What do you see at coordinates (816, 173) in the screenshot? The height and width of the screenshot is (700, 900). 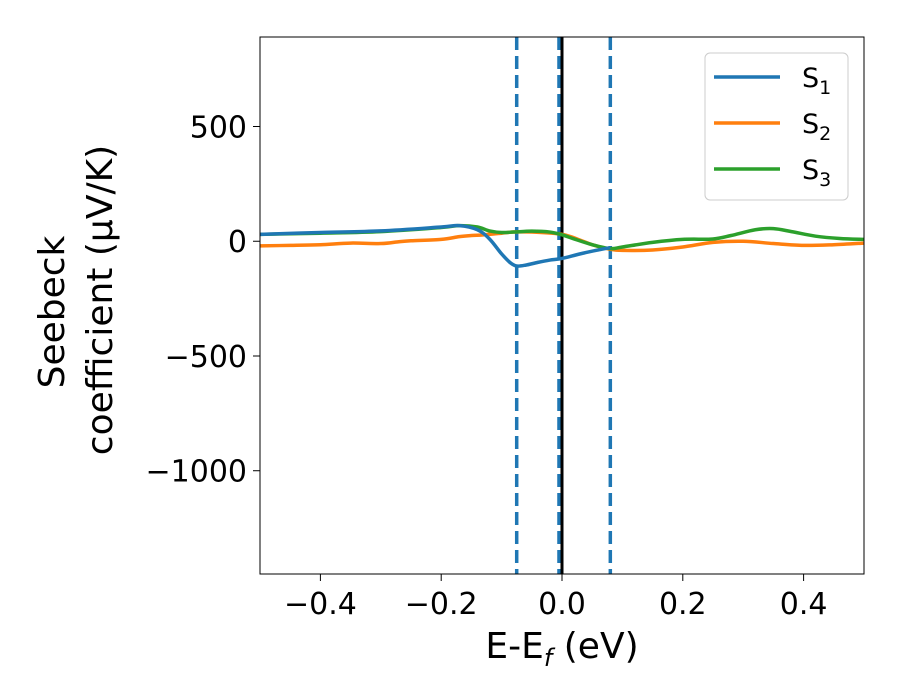 I see `legend-label-s3: S3` at bounding box center [816, 173].